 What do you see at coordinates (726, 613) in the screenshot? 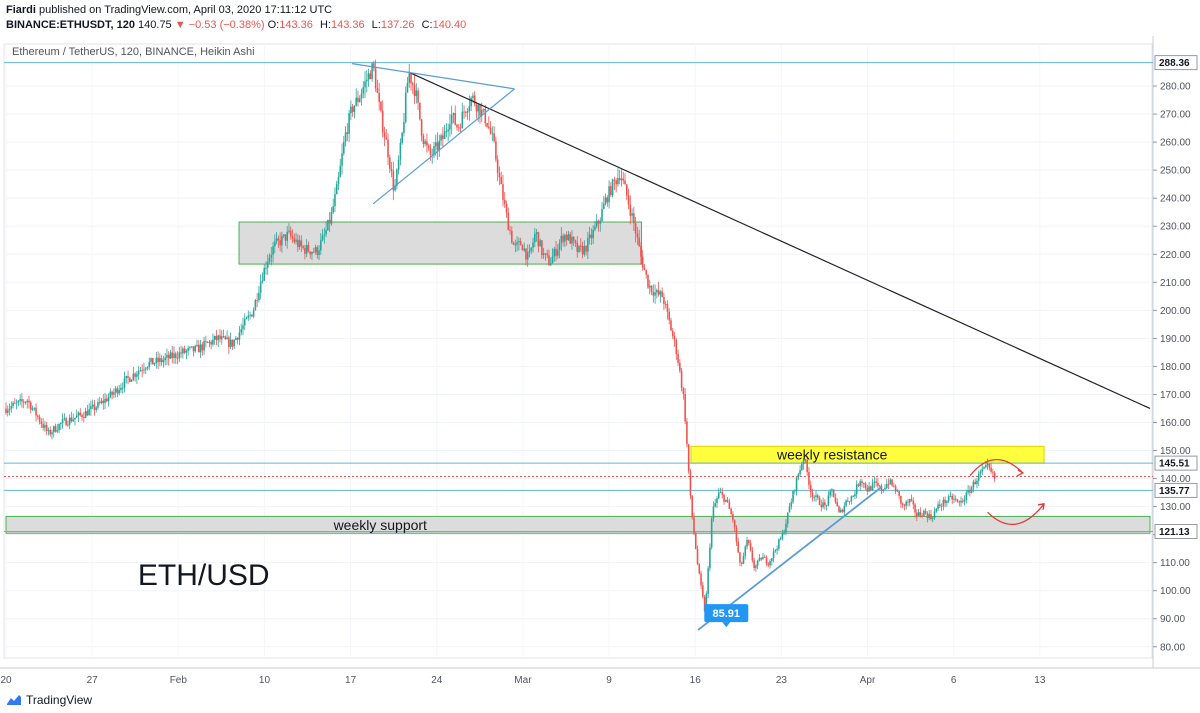
I see `low-price-badge` at bounding box center [726, 613].